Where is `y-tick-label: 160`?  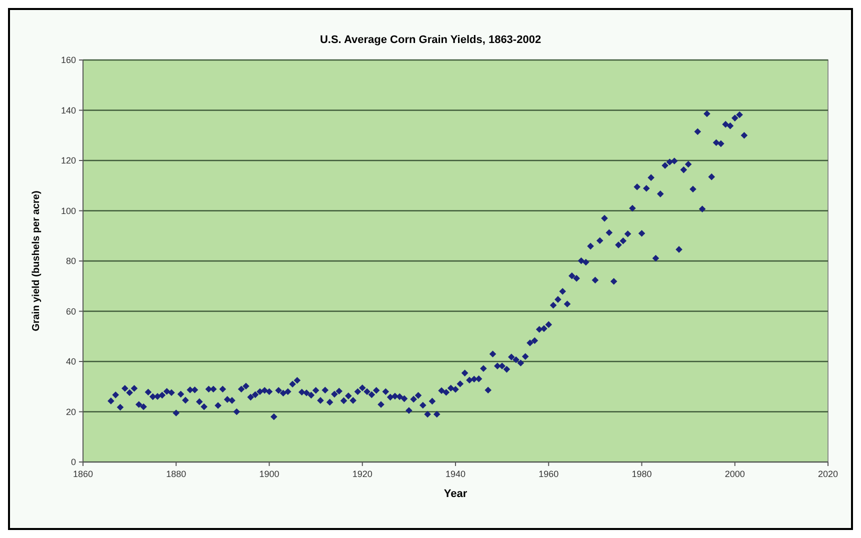
y-tick-label: 160 is located at coordinates (68, 60).